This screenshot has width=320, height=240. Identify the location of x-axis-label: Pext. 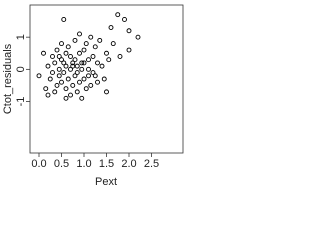
(106, 182).